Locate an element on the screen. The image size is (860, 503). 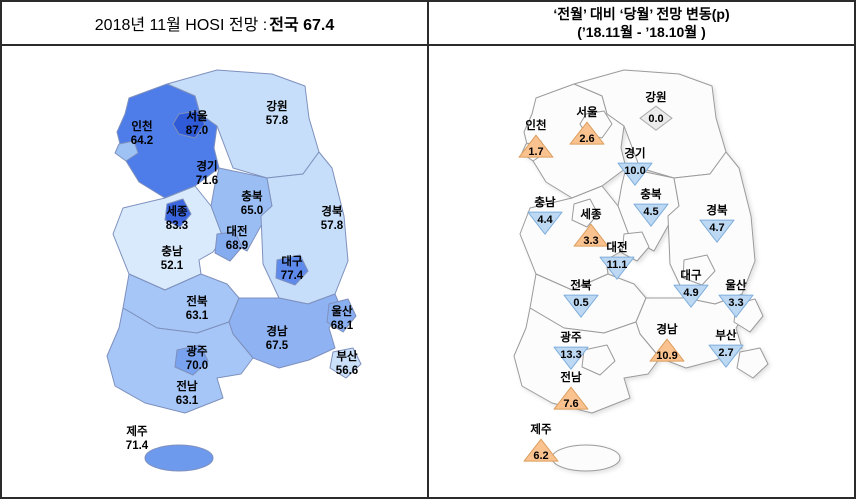
region-name: 서울 is located at coordinates (197, 117).